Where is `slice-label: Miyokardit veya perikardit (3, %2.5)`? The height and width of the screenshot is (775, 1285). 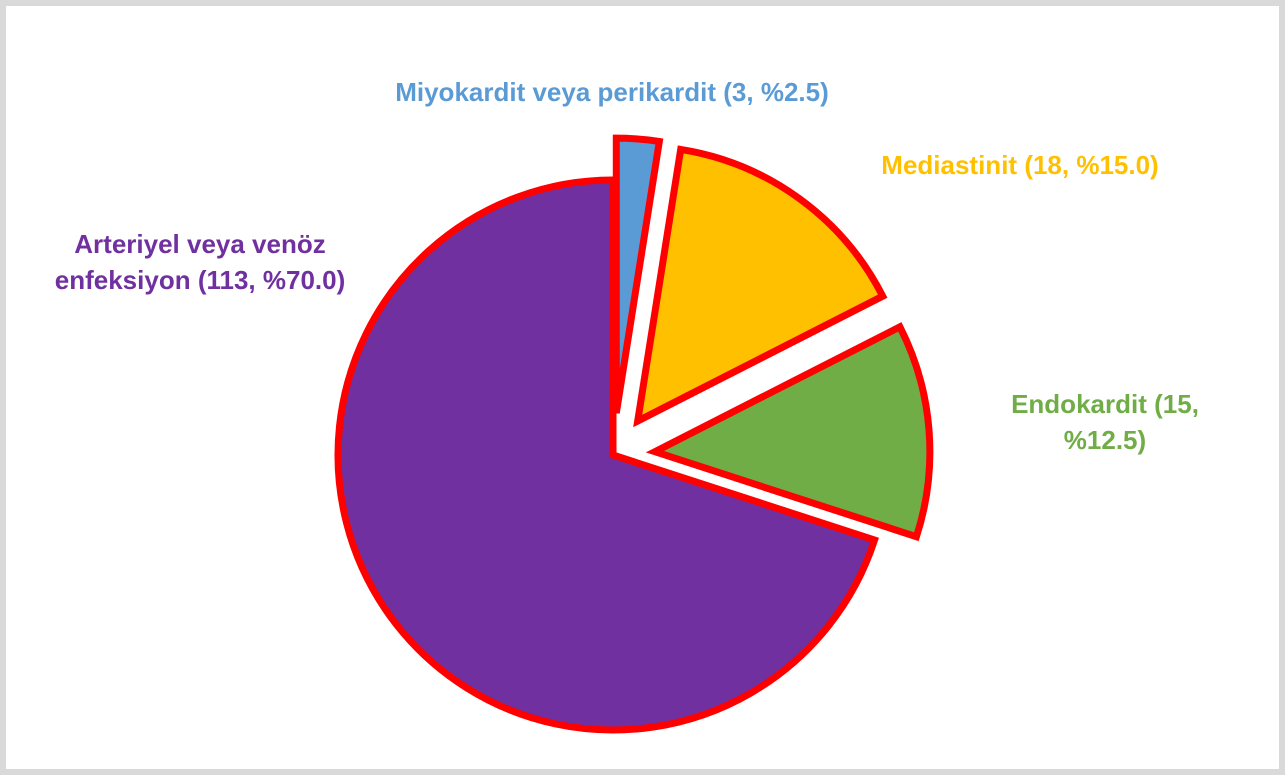 slice-label: Miyokardit veya perikardit (3, %2.5) is located at coordinates (612, 92).